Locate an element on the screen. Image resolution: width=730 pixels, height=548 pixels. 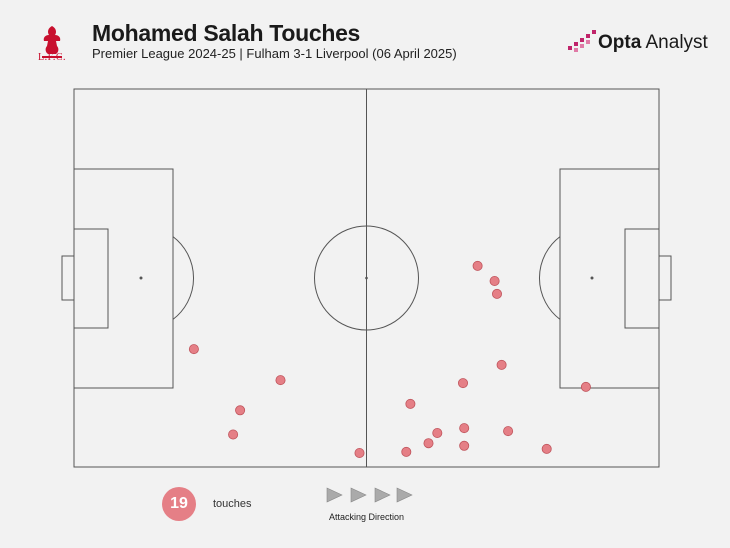
lfc-crest-icon is located at coordinates (52, 42).